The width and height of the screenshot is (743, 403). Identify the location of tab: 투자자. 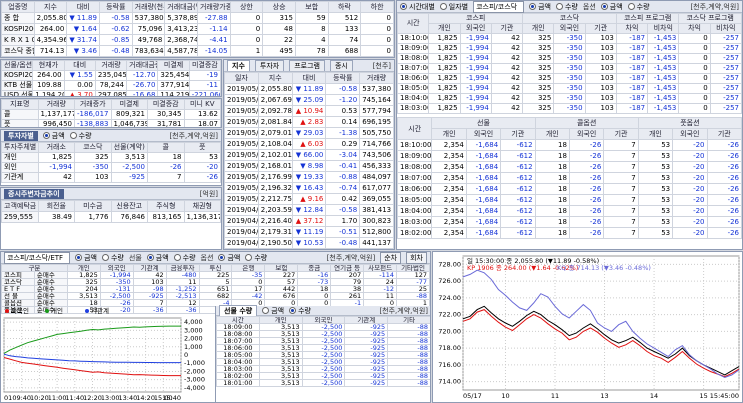
(269, 65).